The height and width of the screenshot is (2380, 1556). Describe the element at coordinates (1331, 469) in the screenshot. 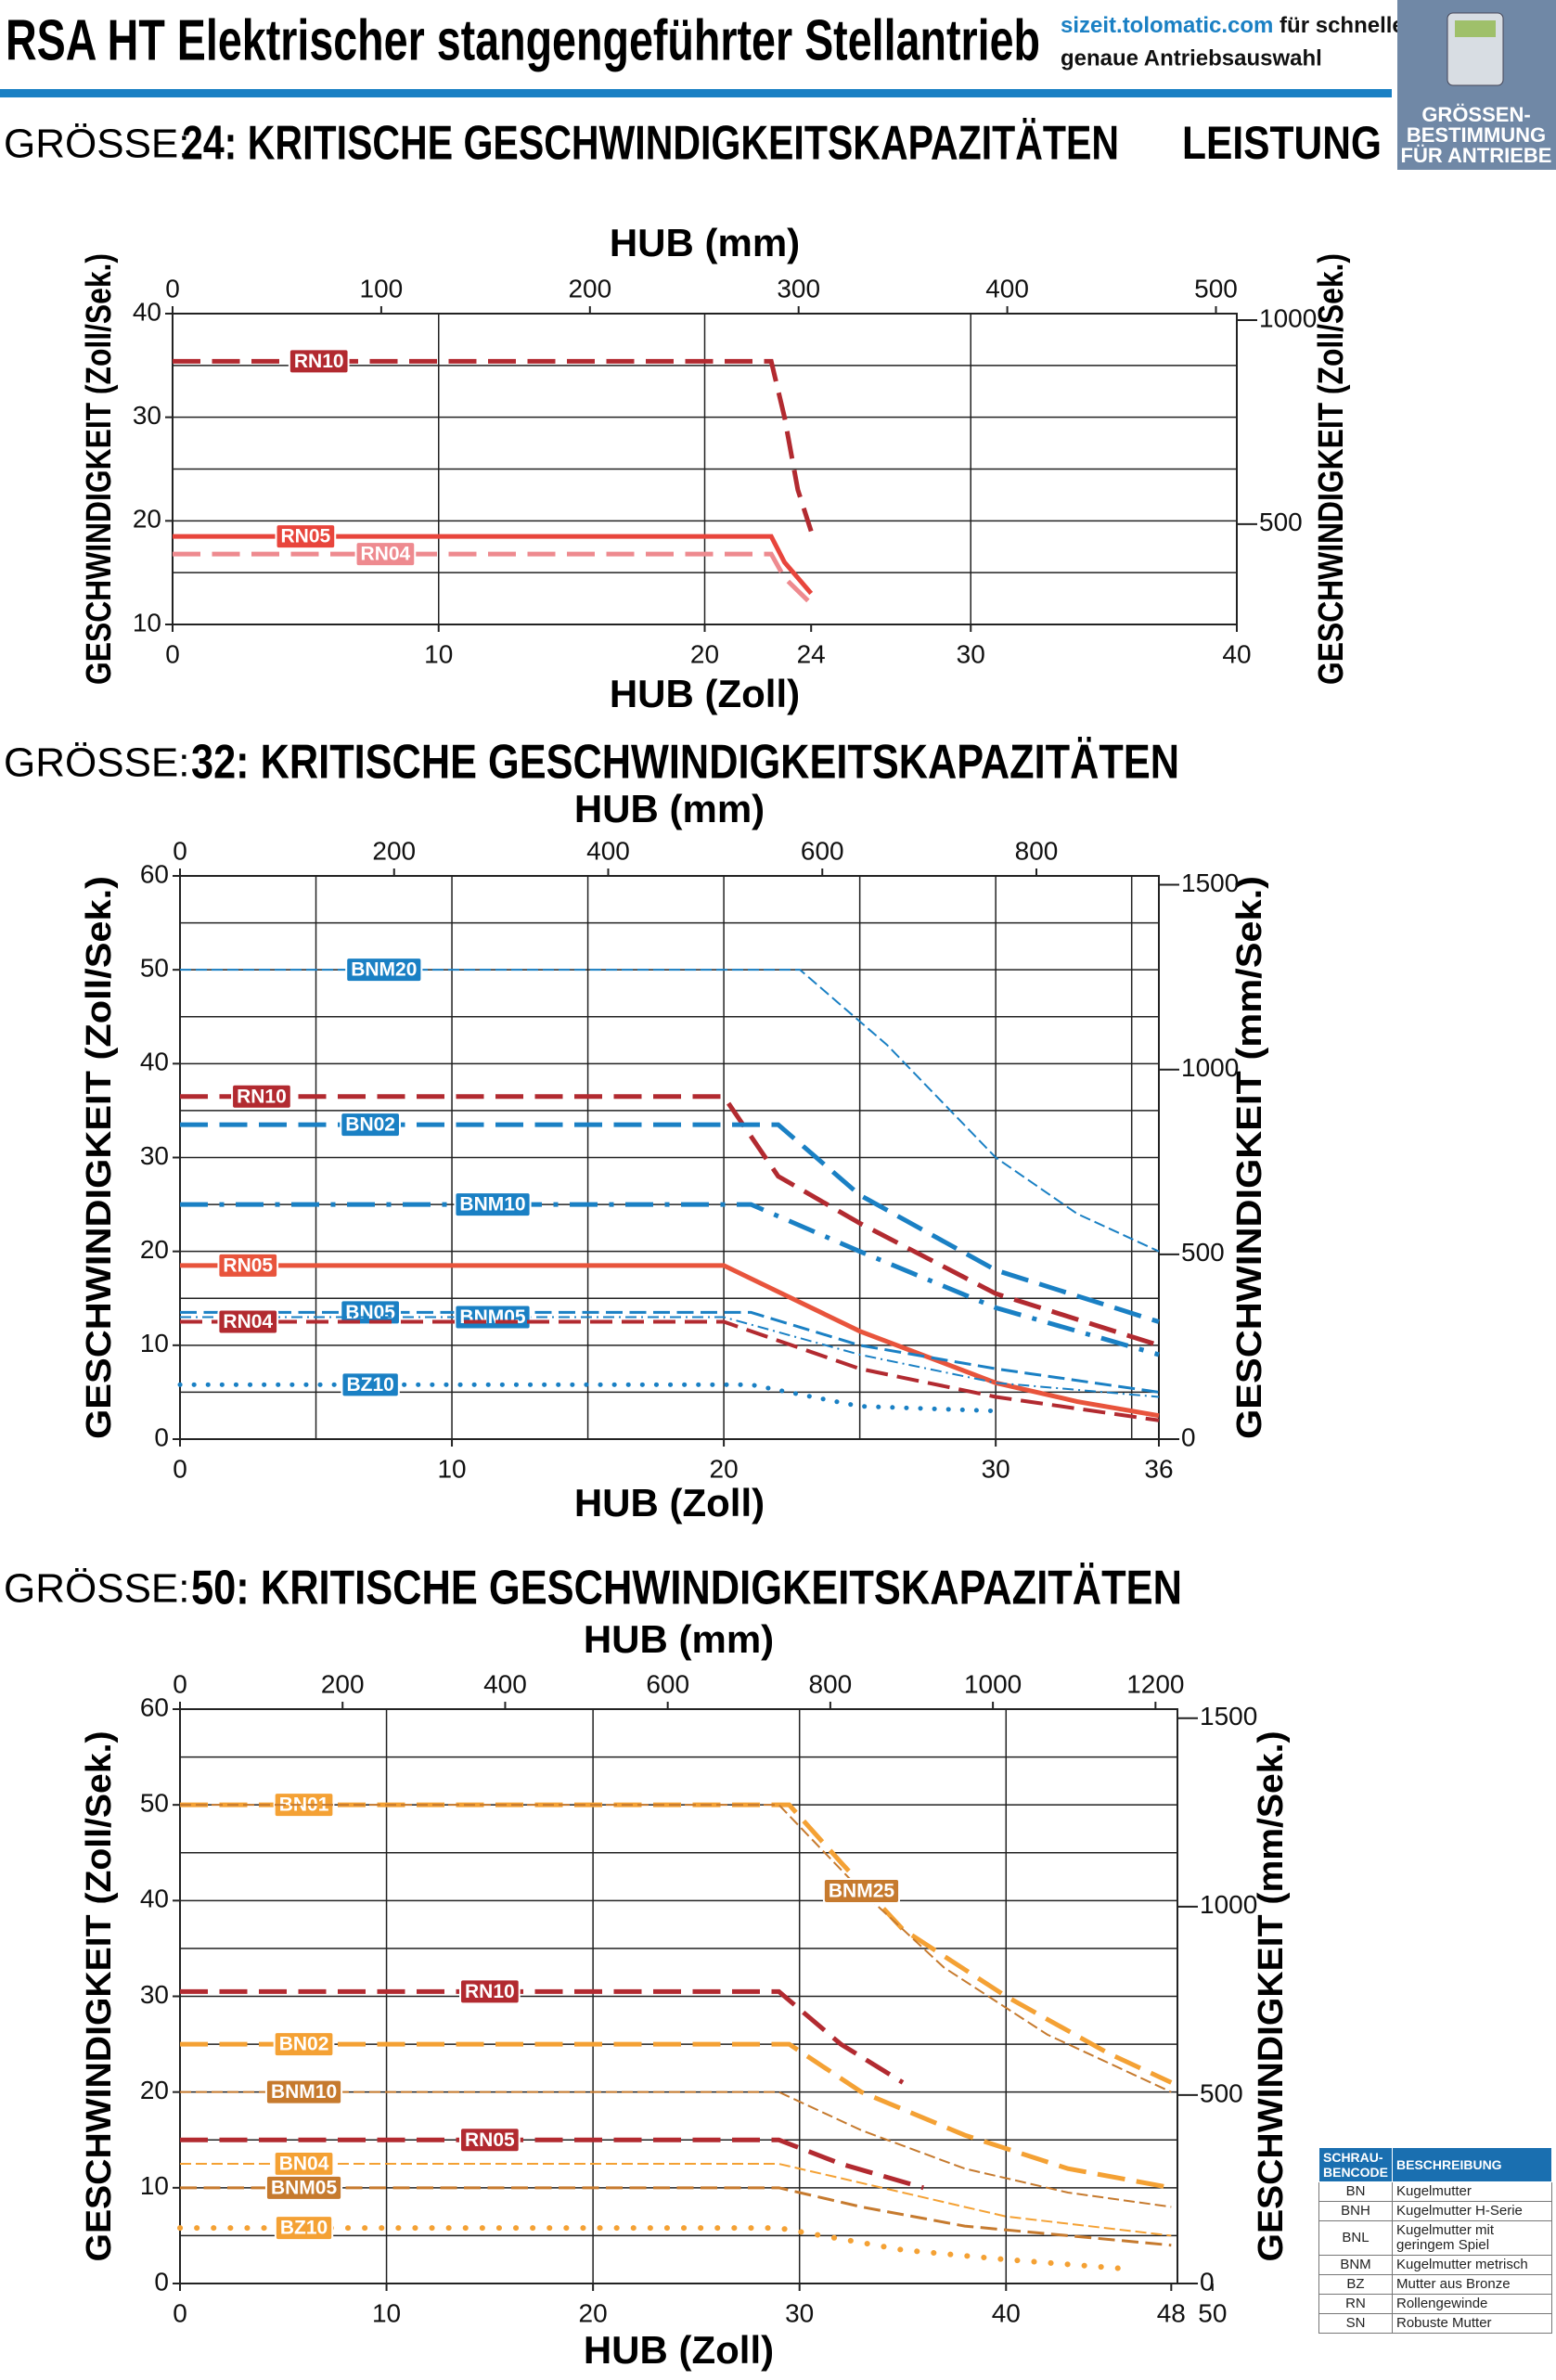

I see `y2-axis-title: GESCHWINDIGKEIT (Zoll/Sek.)` at that location.